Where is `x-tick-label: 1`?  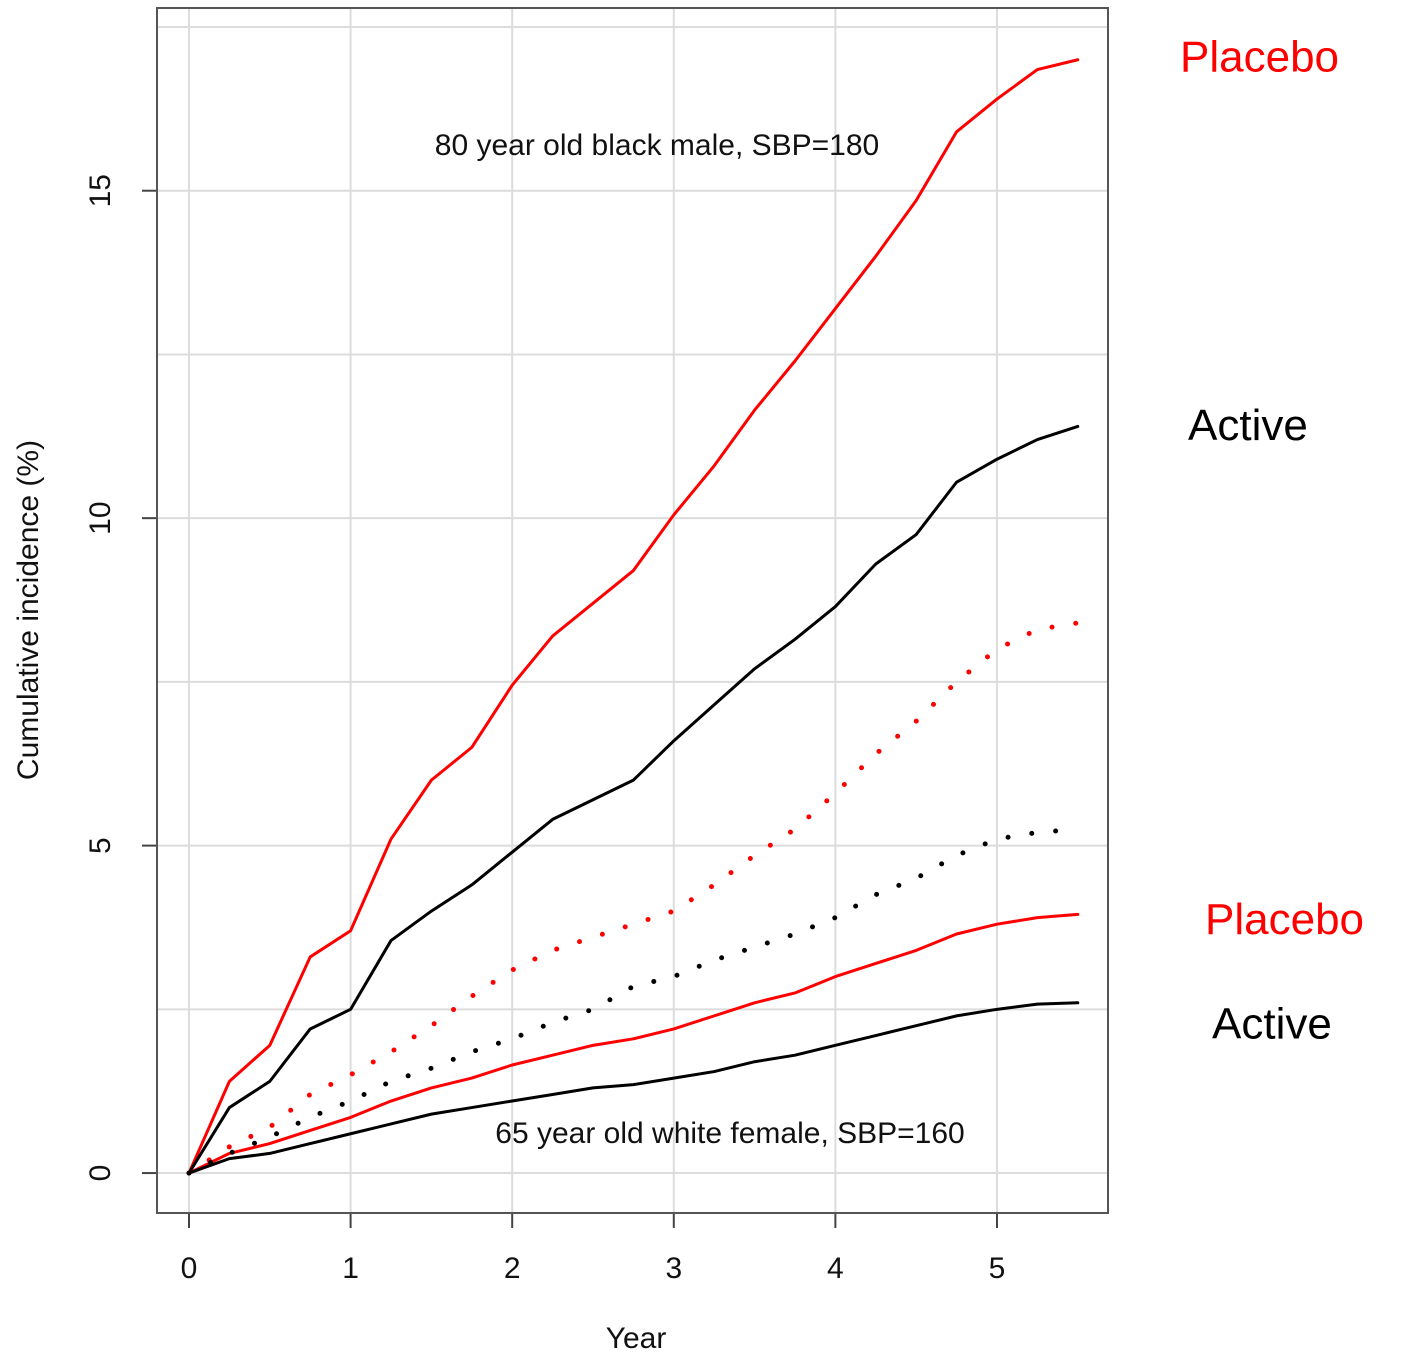 x-tick-label: 1 is located at coordinates (350, 1268).